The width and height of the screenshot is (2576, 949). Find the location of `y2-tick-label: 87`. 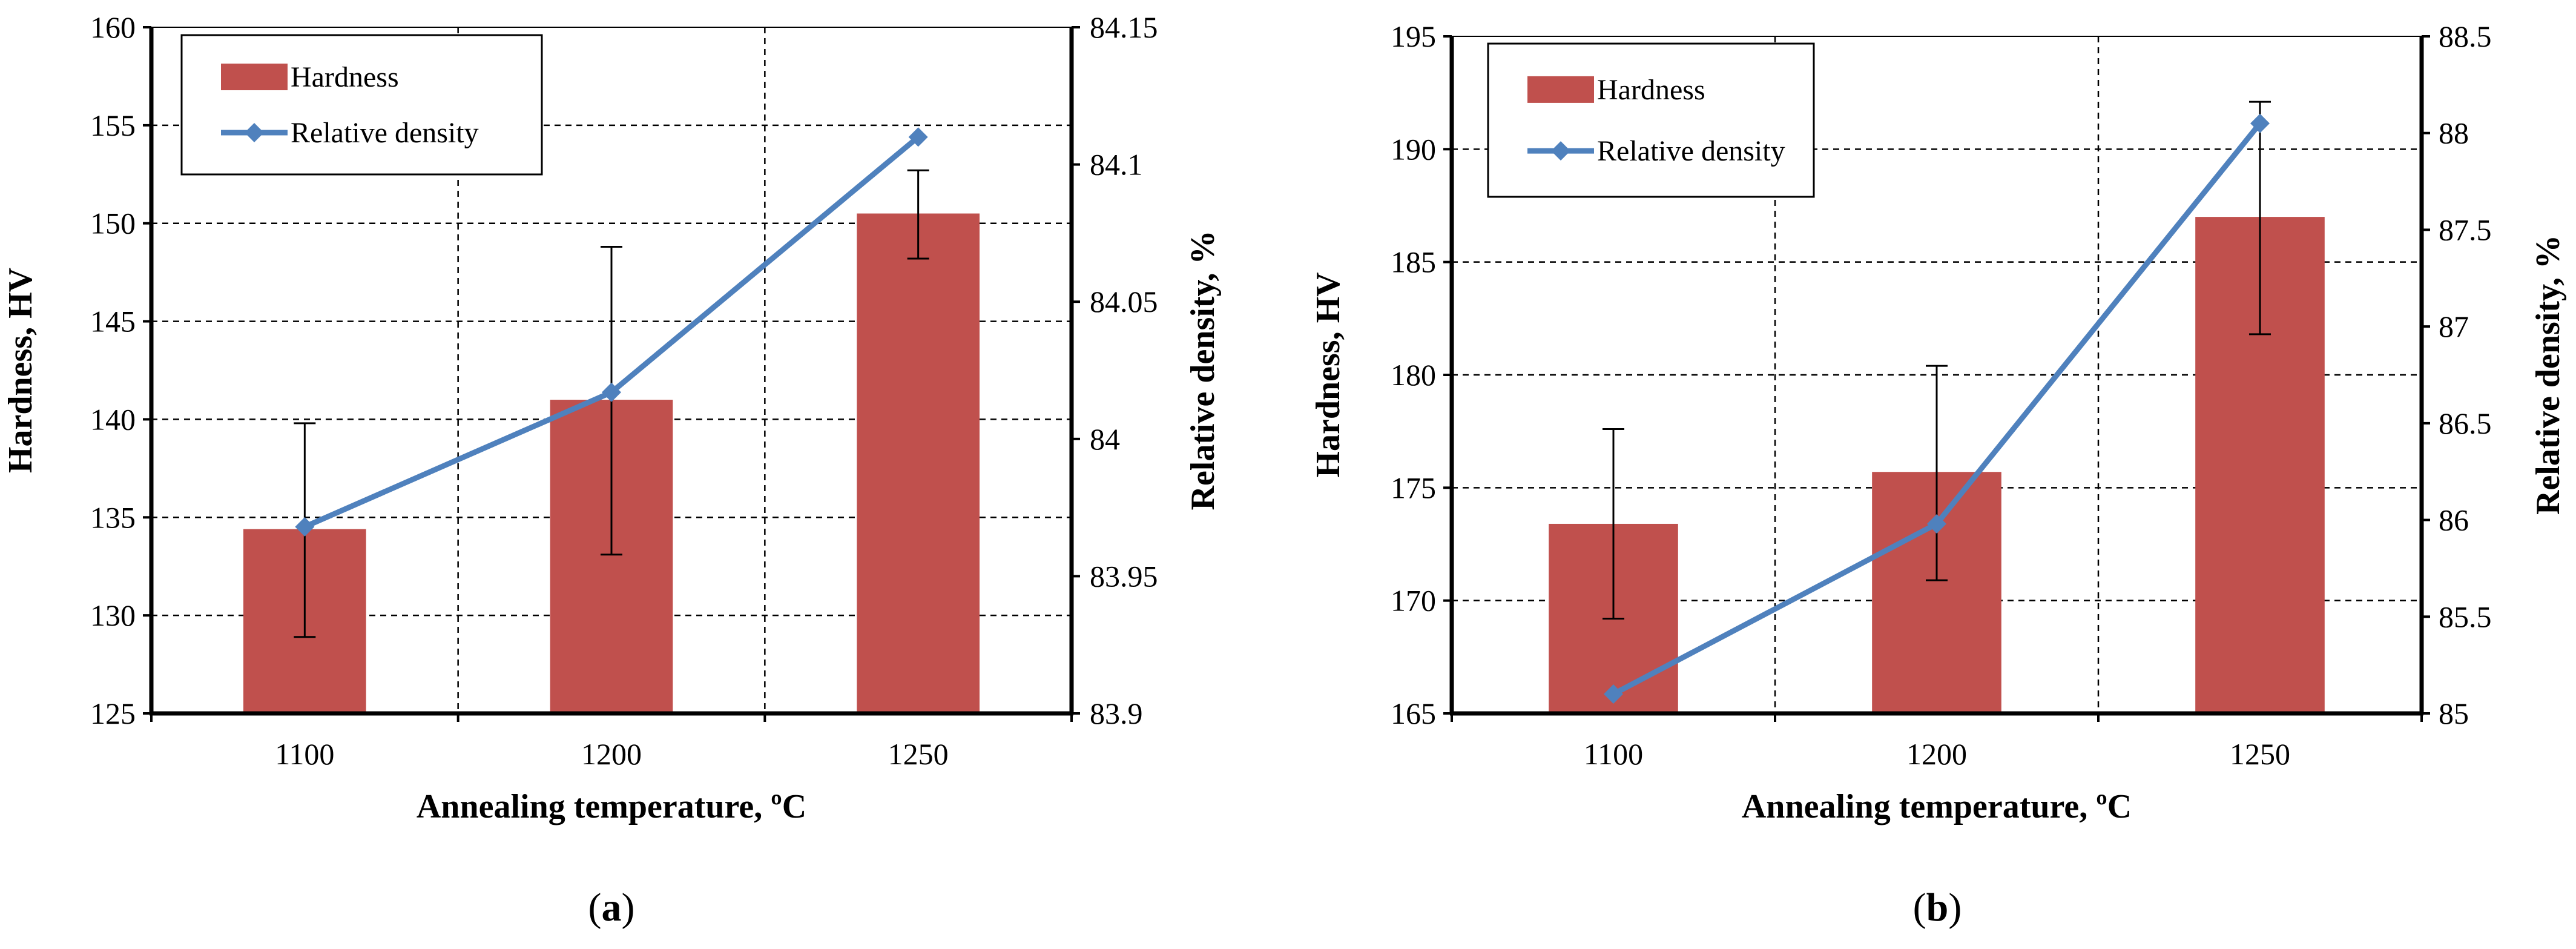

y2-tick-label: 87 is located at coordinates (2454, 326).